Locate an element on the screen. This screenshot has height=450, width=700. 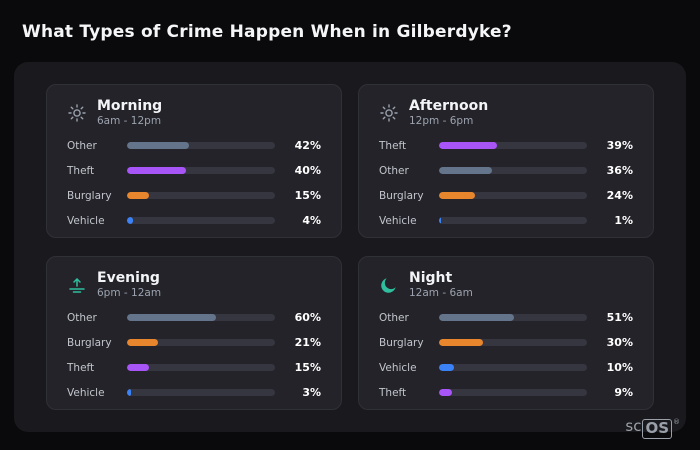
crime-row: Other 51% is located at coordinates (506, 317).